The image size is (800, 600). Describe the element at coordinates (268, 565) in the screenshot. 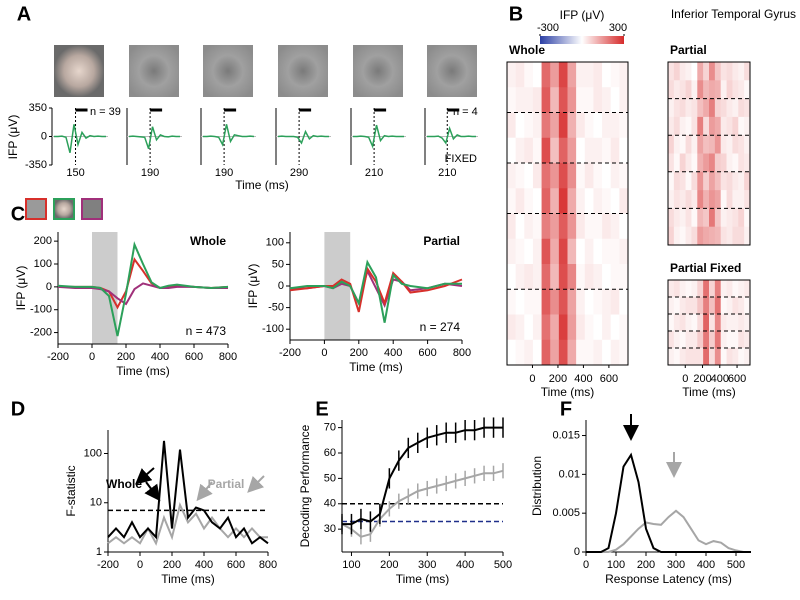

I see `x-tick-label: 800` at that location.